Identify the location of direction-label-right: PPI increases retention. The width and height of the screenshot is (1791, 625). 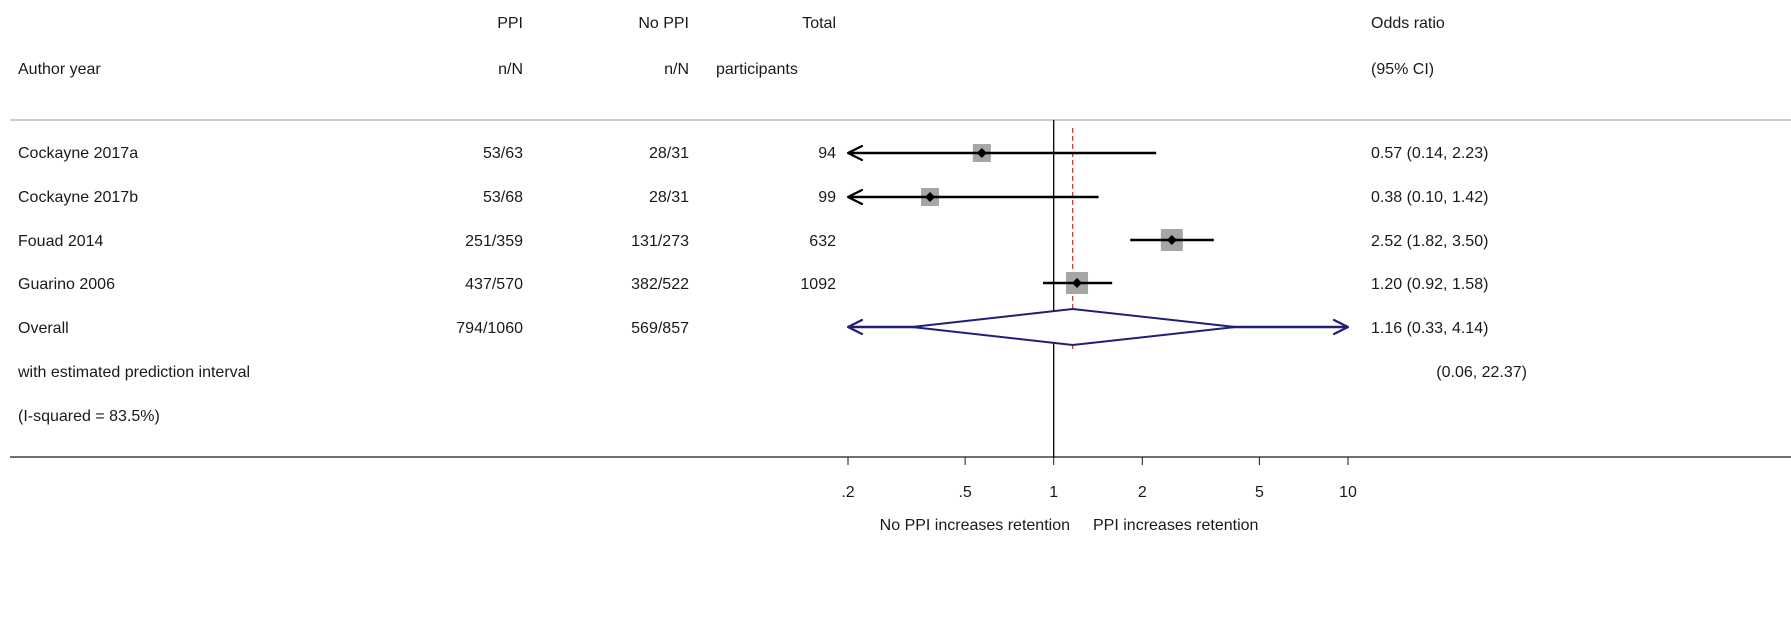
(1175, 525).